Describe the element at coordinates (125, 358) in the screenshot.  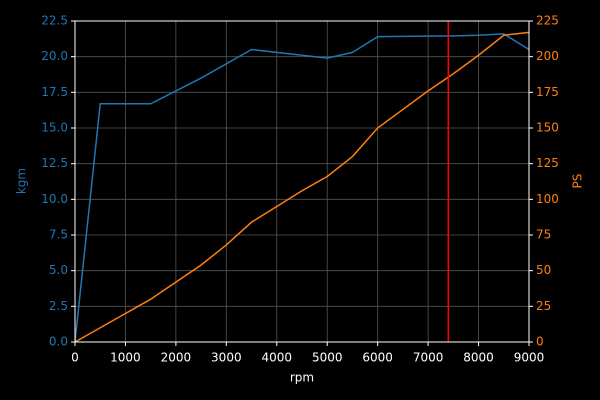
I see `x-tick-label: 1000` at that location.